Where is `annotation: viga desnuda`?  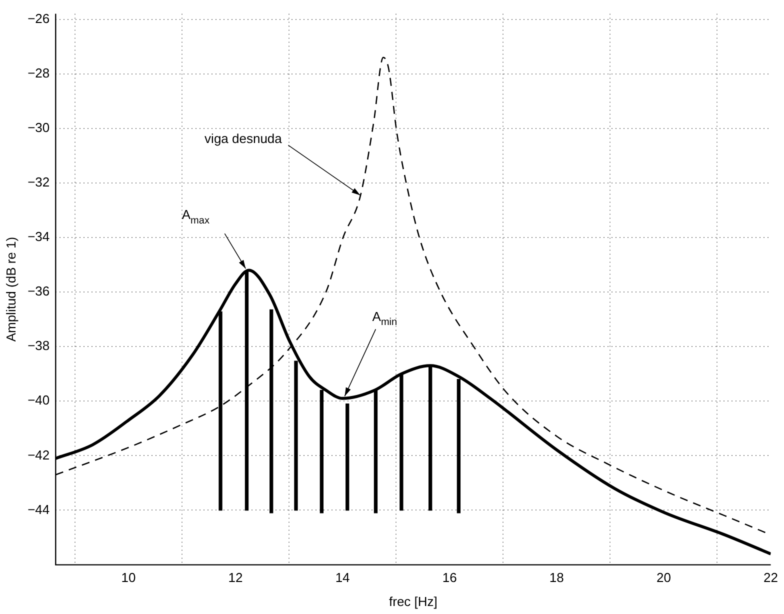 annotation: viga desnuda is located at coordinates (243, 138).